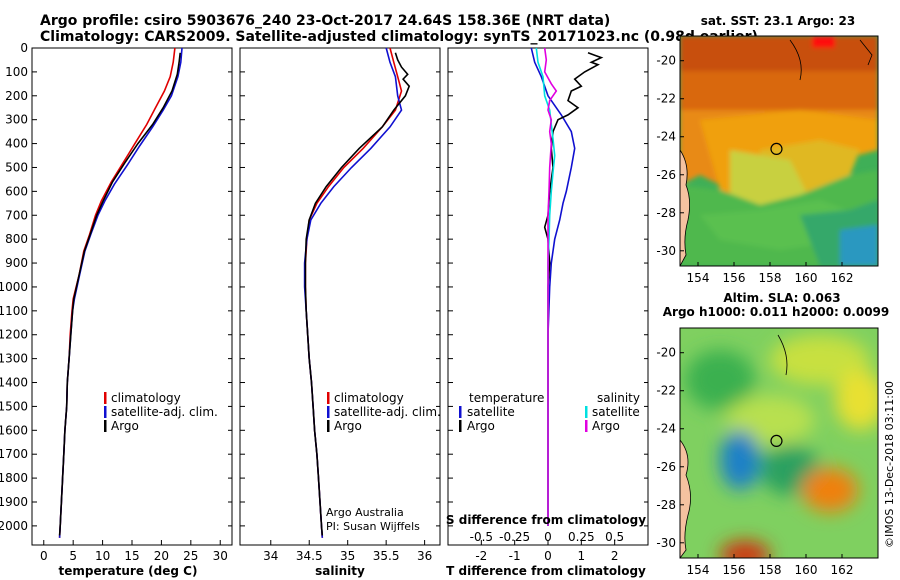 The width and height of the screenshot is (900, 580). Describe the element at coordinates (685, 207) in the screenshot. I see `sst-coastline` at that location.